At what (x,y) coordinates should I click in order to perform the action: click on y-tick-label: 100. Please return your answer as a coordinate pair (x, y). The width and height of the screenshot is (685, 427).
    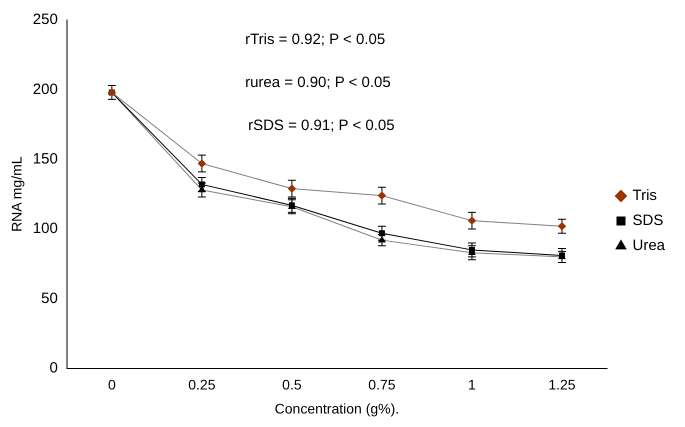
    Looking at the image, I should click on (45, 229).